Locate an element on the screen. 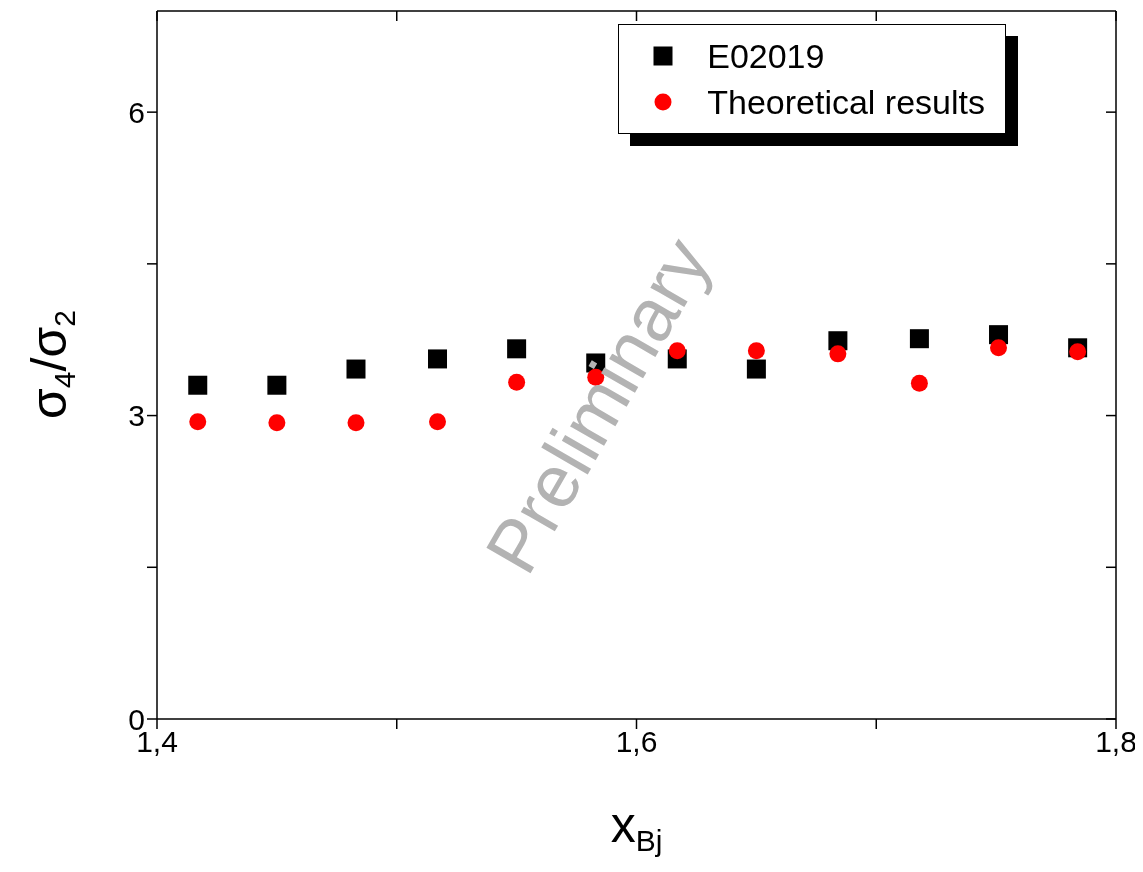 This screenshot has width=1143, height=872. x-tick-label: 1,8 is located at coordinates (1116, 742).